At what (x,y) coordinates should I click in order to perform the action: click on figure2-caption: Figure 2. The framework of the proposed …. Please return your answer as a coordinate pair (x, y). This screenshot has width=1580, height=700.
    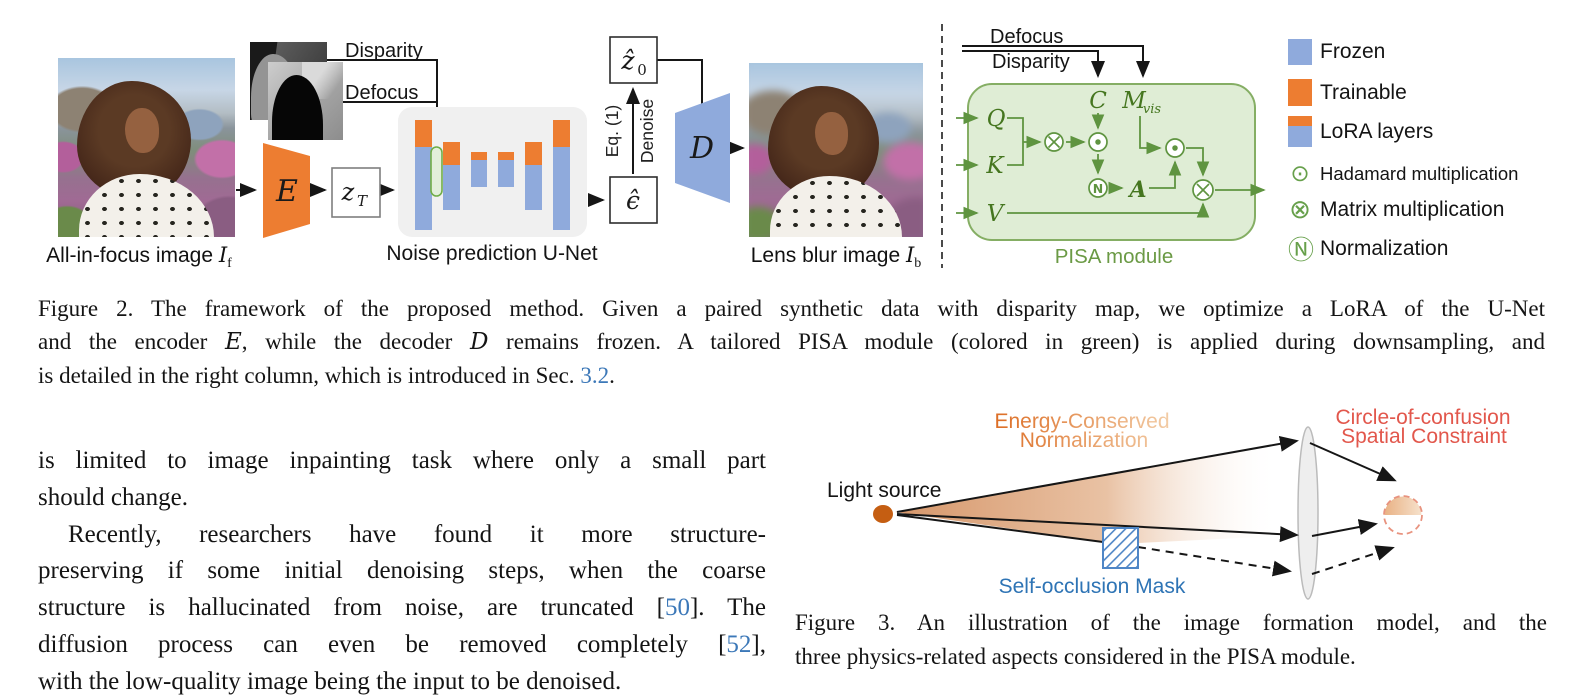
    Looking at the image, I should click on (791, 342).